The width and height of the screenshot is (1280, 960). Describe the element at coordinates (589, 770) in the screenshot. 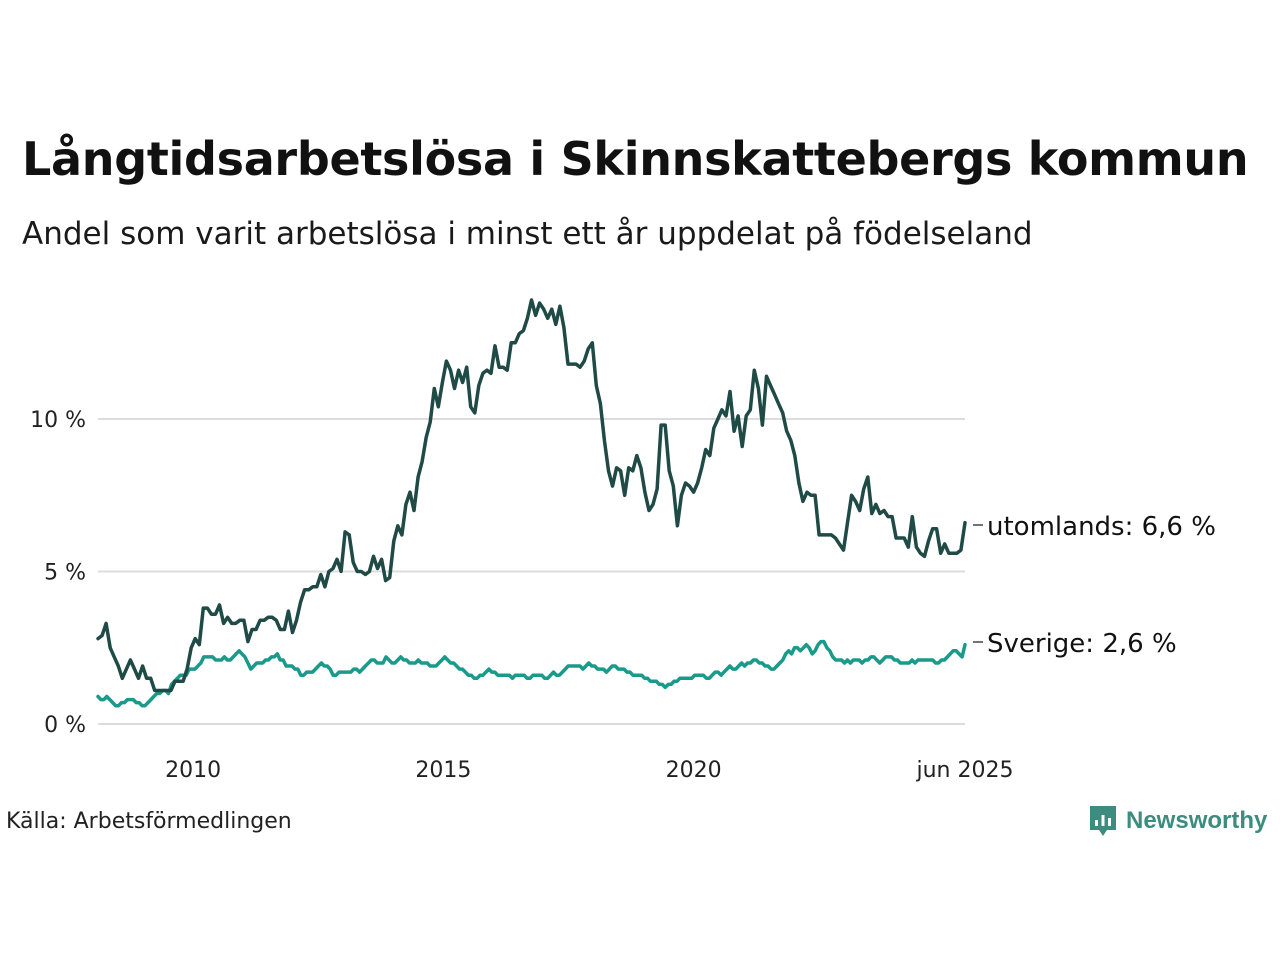

I see `x-axis-ticks: 2010 2015 2020 jun 2025` at that location.